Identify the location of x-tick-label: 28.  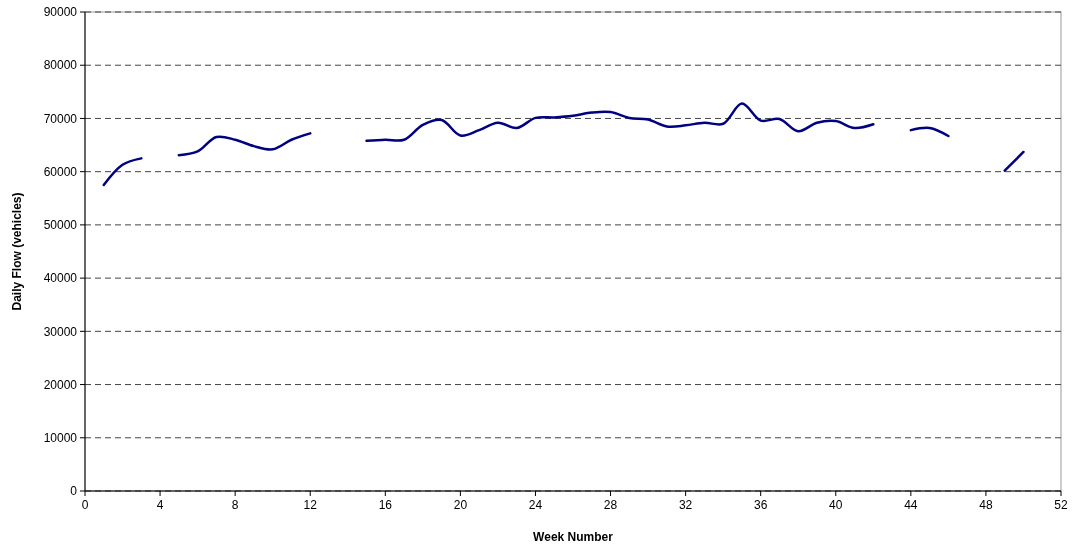
(610, 505).